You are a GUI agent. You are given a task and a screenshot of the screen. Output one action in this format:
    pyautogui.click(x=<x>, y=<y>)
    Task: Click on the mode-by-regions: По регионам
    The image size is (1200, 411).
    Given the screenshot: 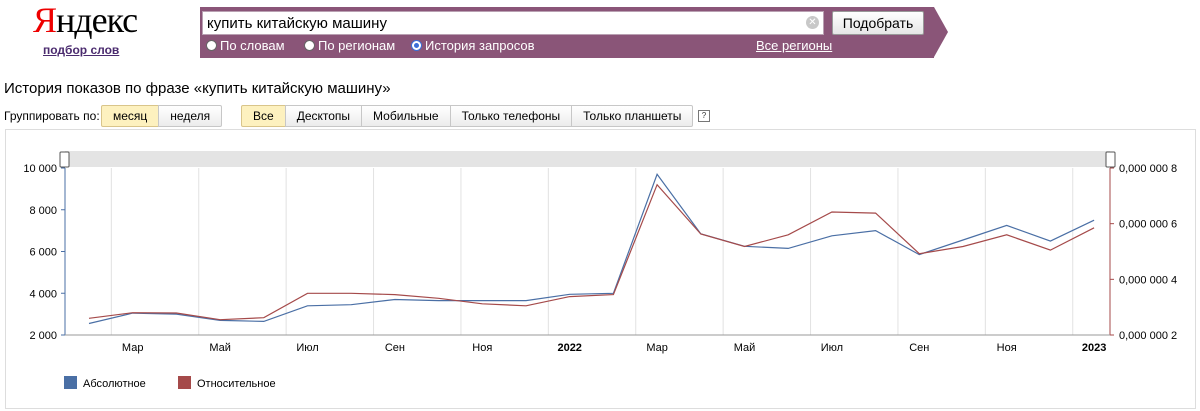 What is the action you would take?
    pyautogui.click(x=349, y=46)
    